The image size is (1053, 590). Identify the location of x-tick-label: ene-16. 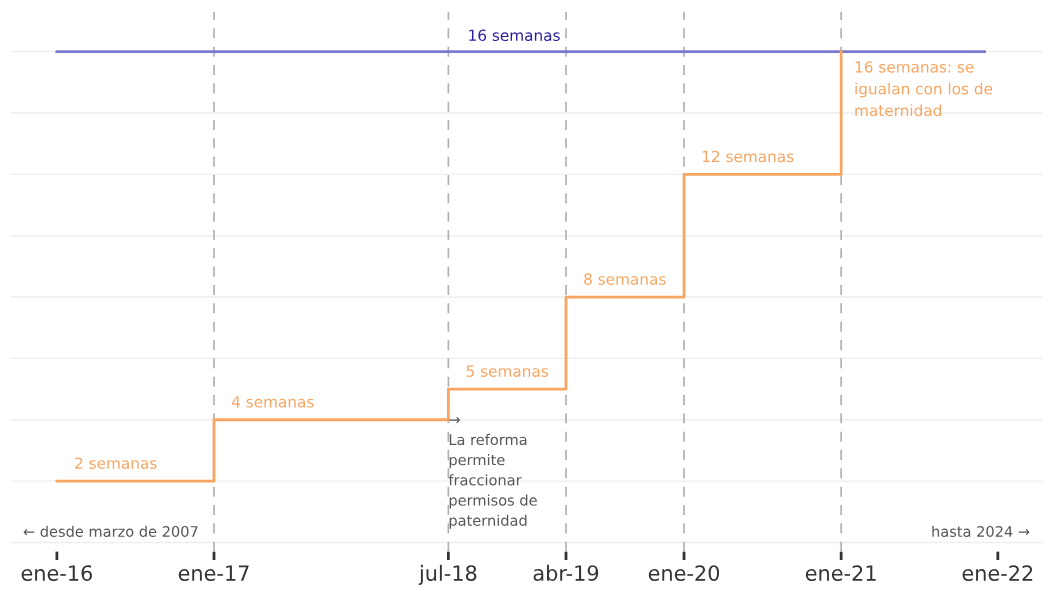
(57, 573).